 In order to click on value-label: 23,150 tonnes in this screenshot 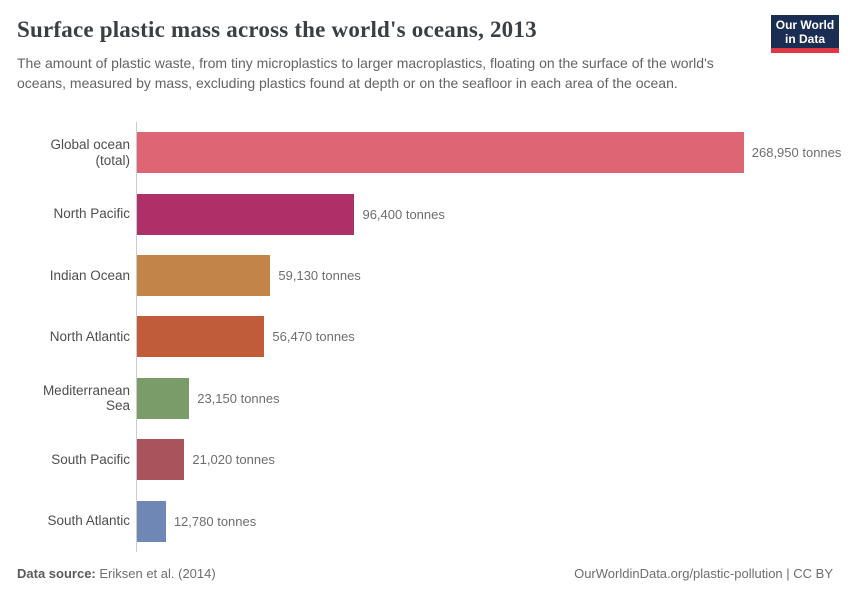, I will do `click(238, 398)`.